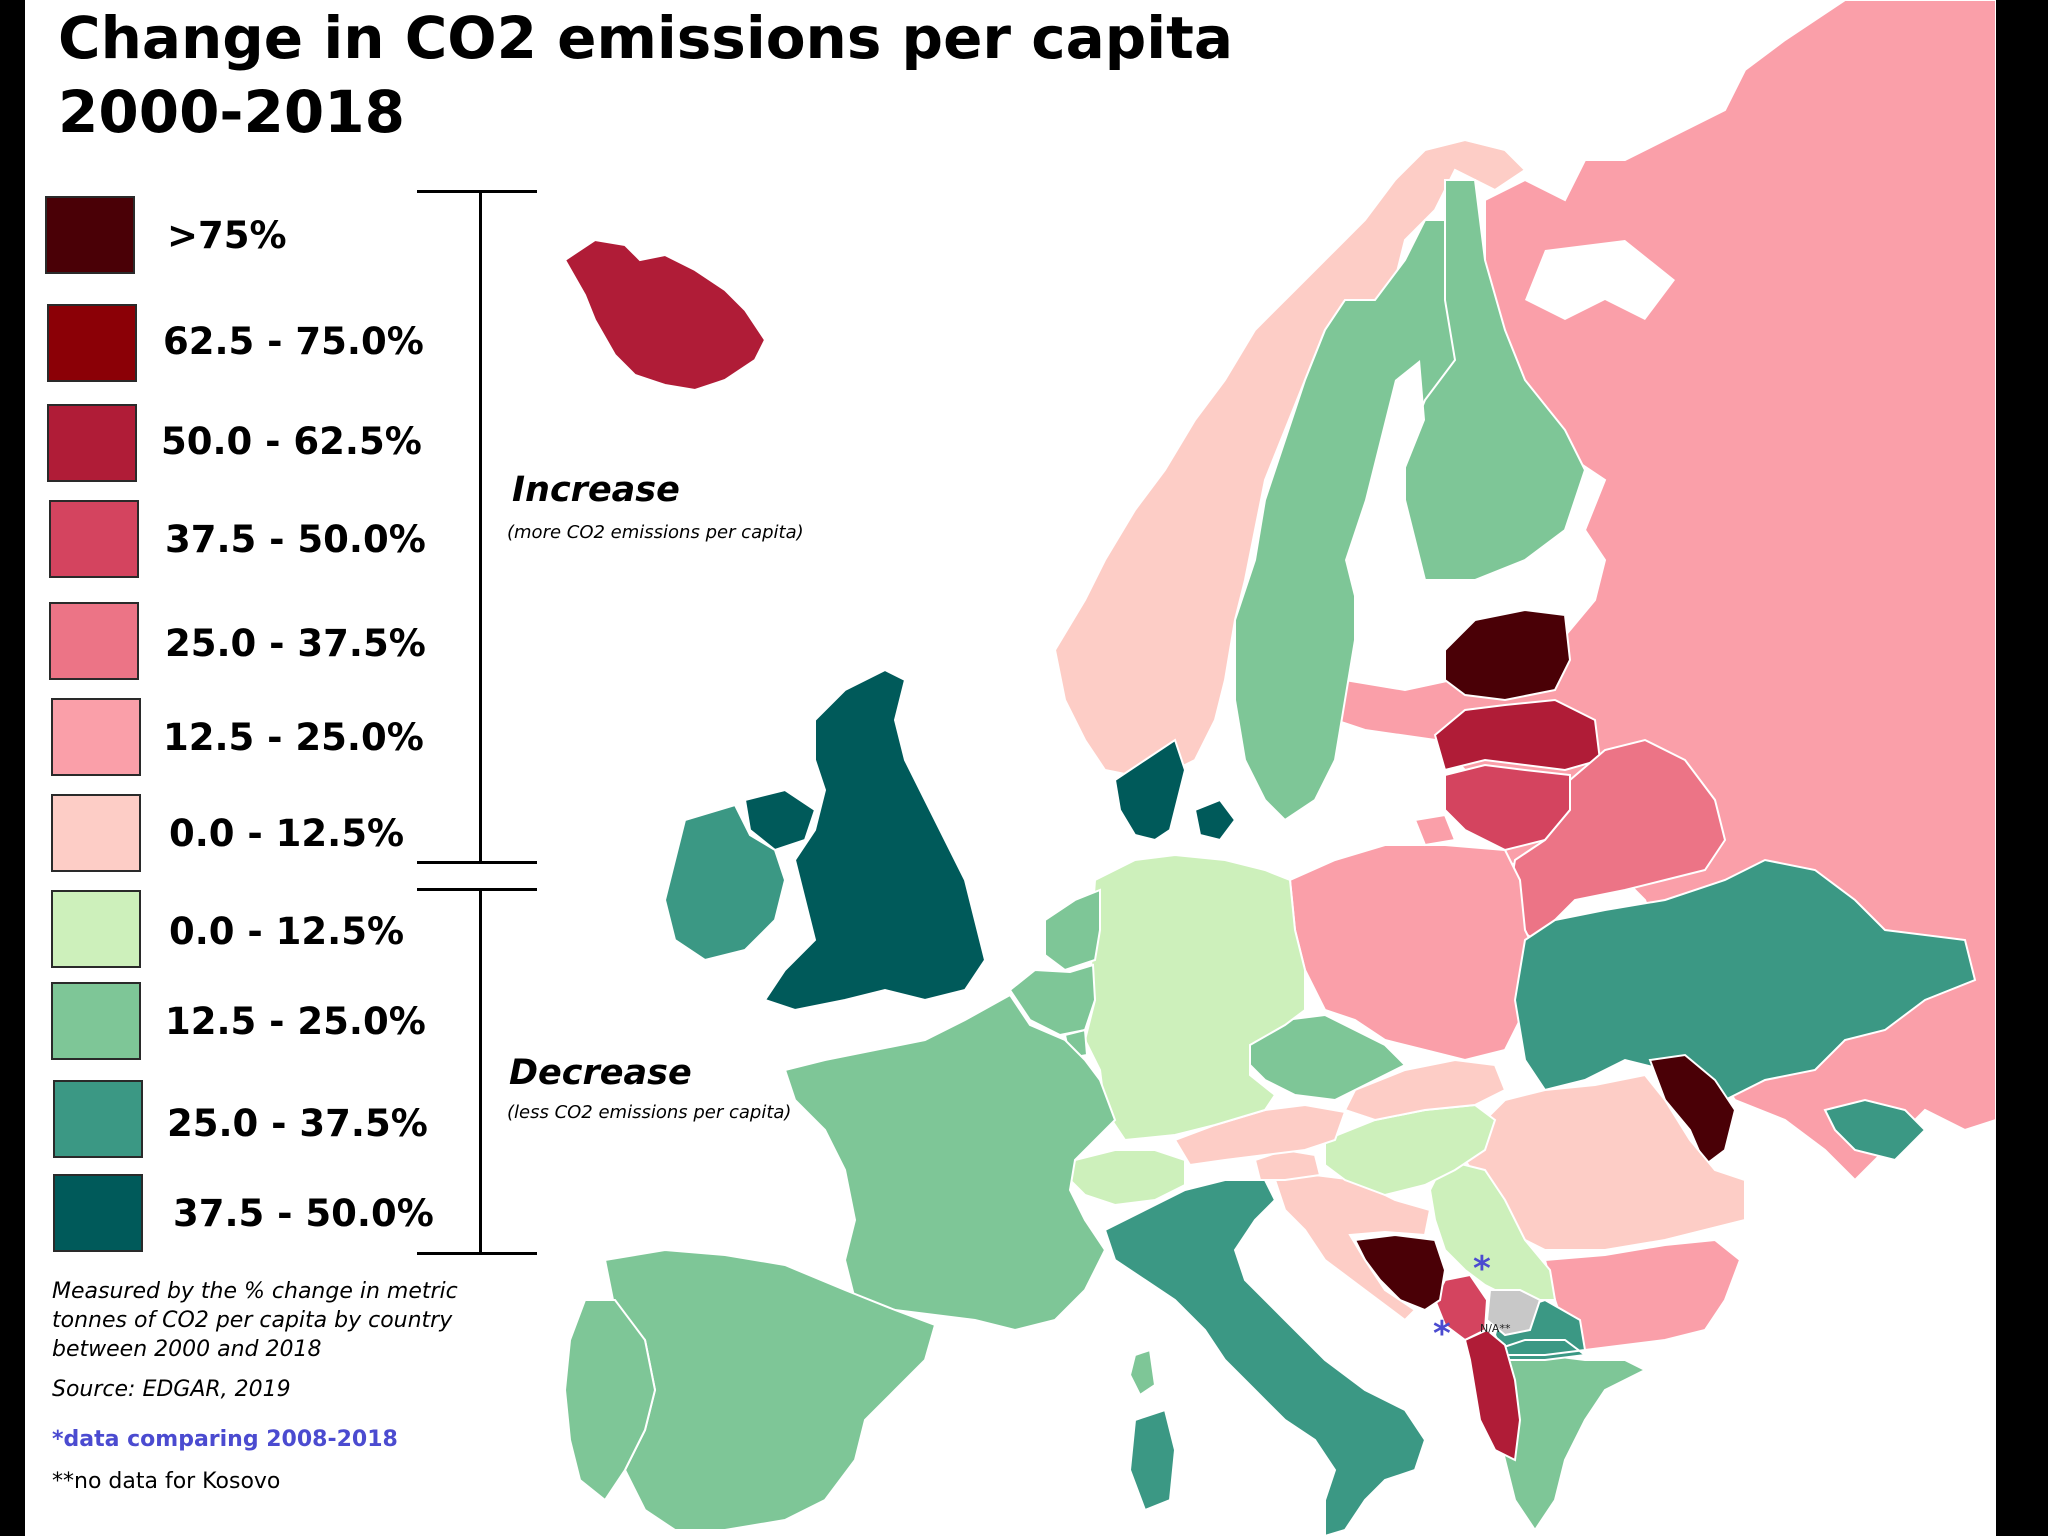  I want to click on country-switzerland, so click(1127, 1178).